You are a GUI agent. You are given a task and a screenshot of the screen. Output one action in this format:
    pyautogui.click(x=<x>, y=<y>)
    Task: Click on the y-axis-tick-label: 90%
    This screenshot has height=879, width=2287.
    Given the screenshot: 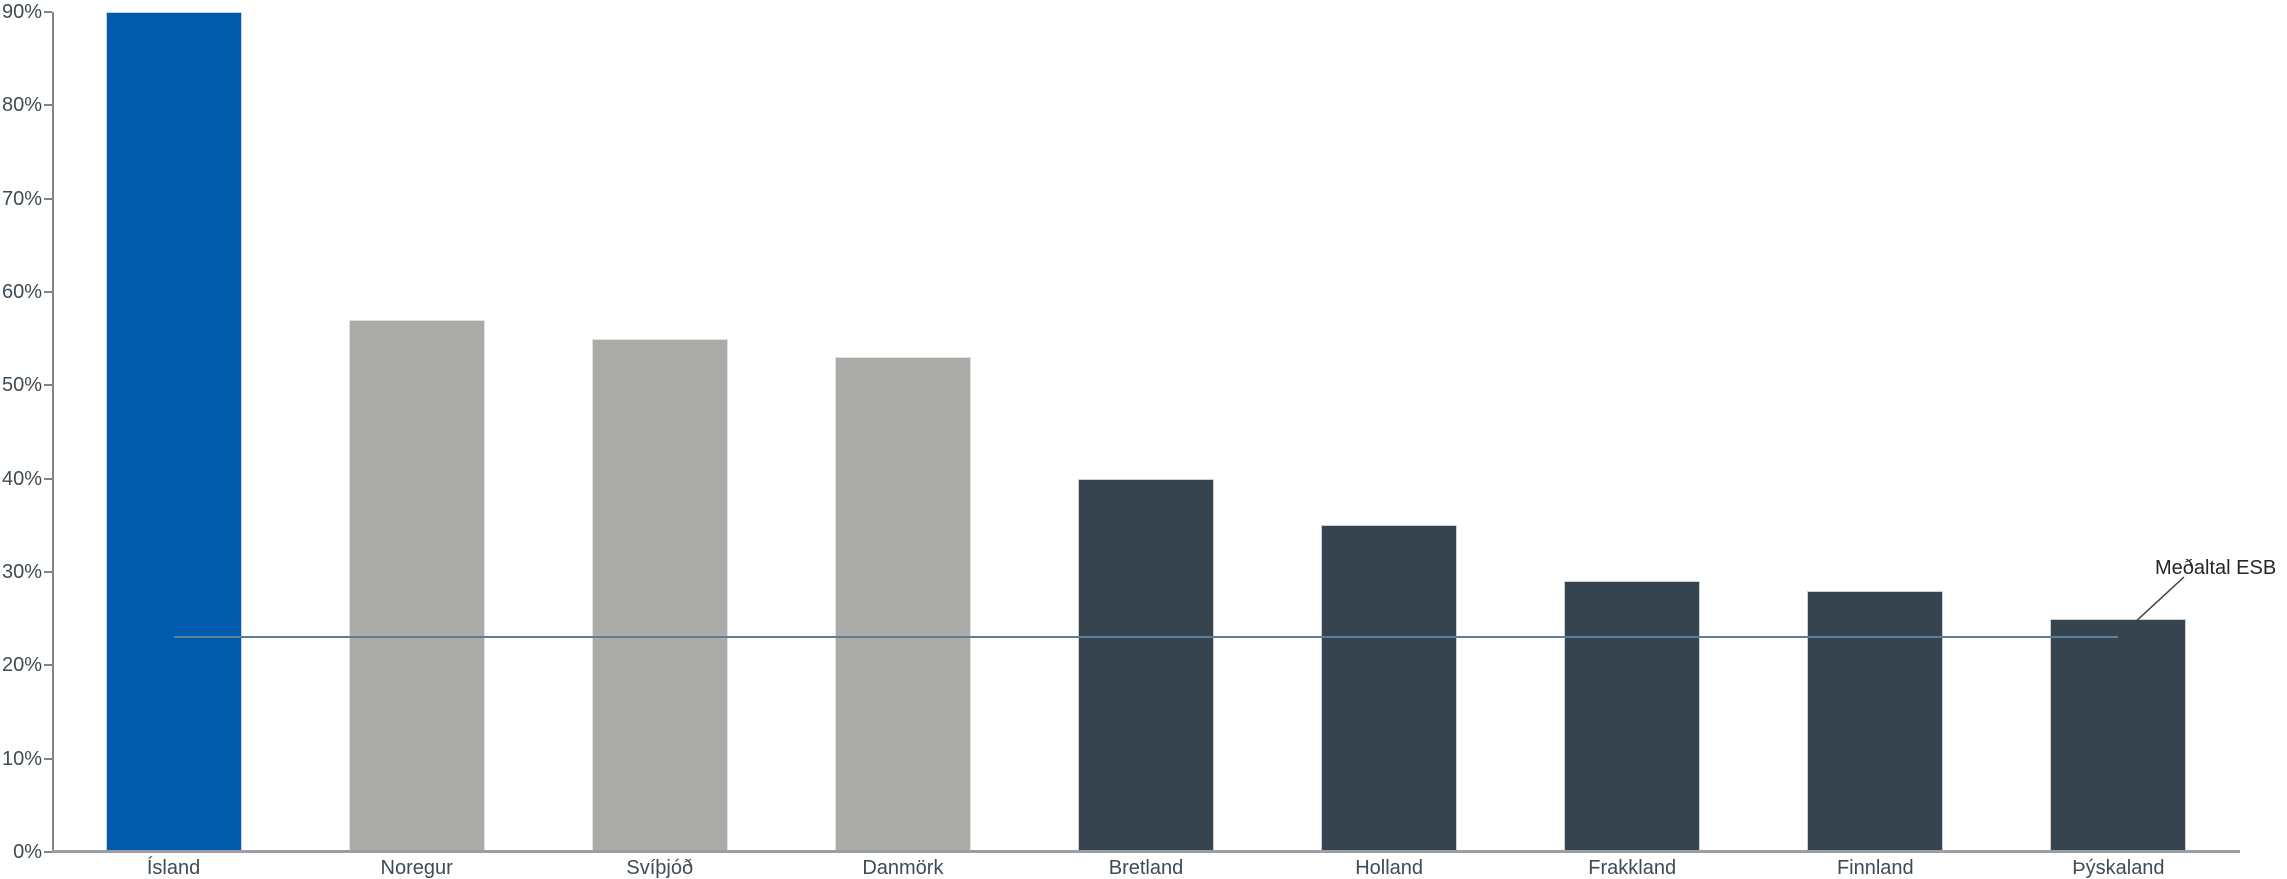 What is the action you would take?
    pyautogui.click(x=21, y=12)
    